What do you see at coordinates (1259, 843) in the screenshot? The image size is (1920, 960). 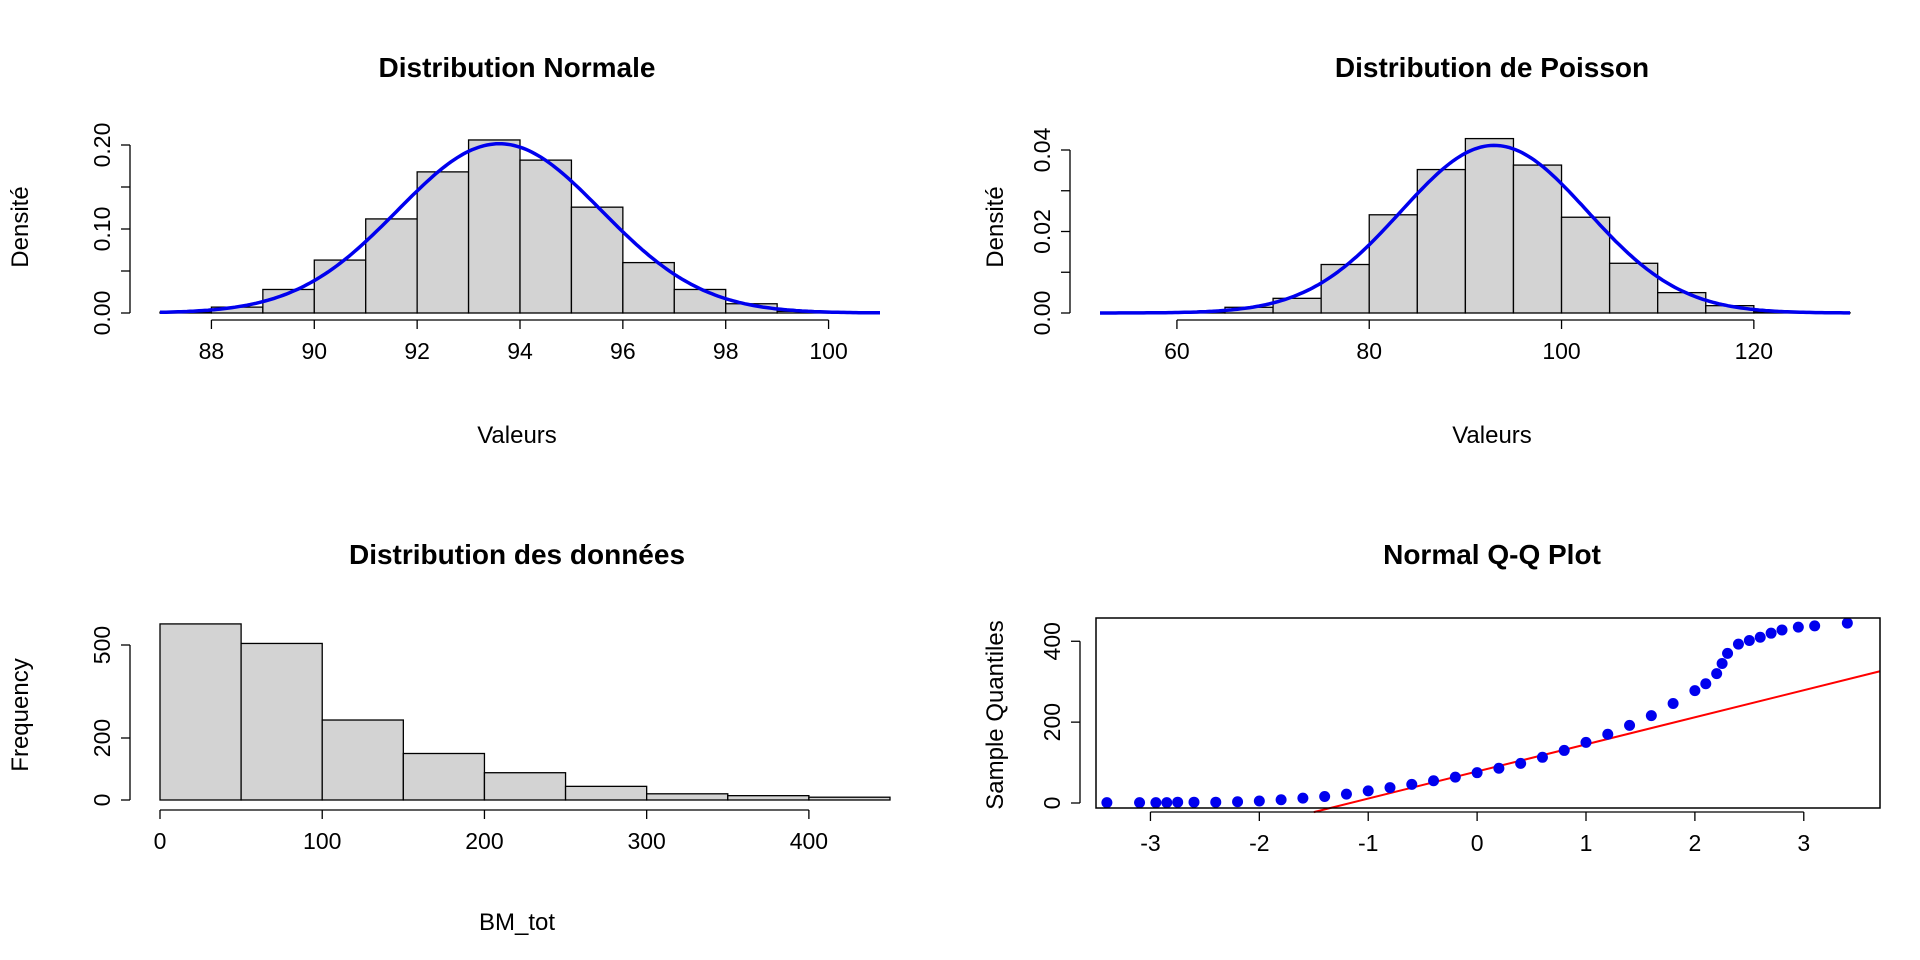 I see `x-tick-label: -2` at bounding box center [1259, 843].